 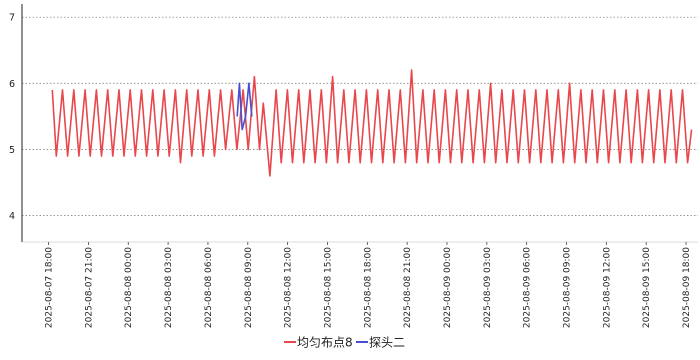 What do you see at coordinates (647, 287) in the screenshot?
I see `x-tick-label: 2025-08-09 15:00` at bounding box center [647, 287].